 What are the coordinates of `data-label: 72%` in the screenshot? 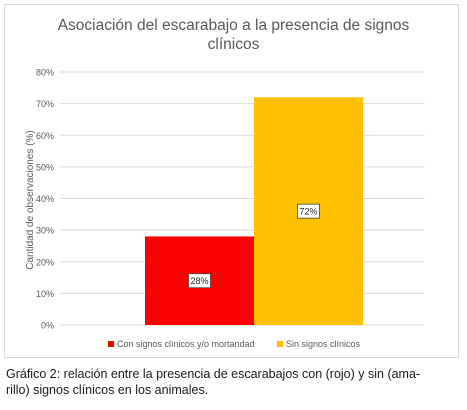 It's located at (308, 212).